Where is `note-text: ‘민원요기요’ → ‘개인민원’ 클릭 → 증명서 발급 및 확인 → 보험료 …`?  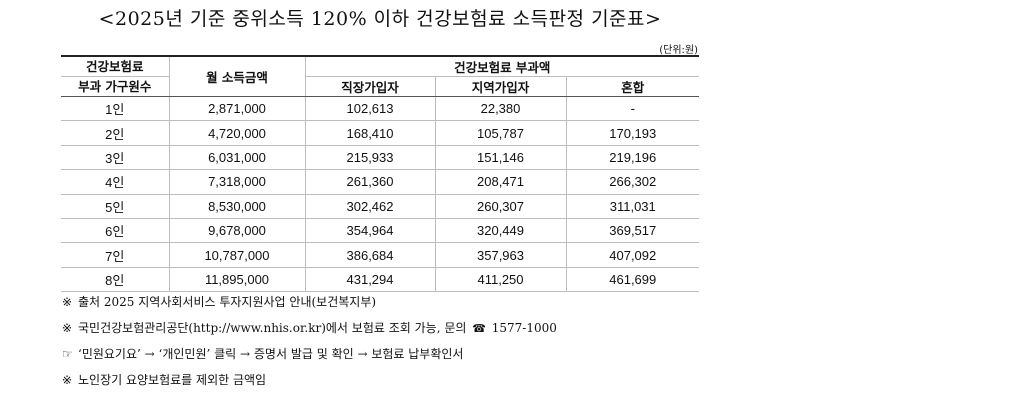 note-text: ‘민원요기요’ → ‘개인민원’ 클릭 → 증명서 발급 및 확인 → 보험료 … is located at coordinates (271, 354).